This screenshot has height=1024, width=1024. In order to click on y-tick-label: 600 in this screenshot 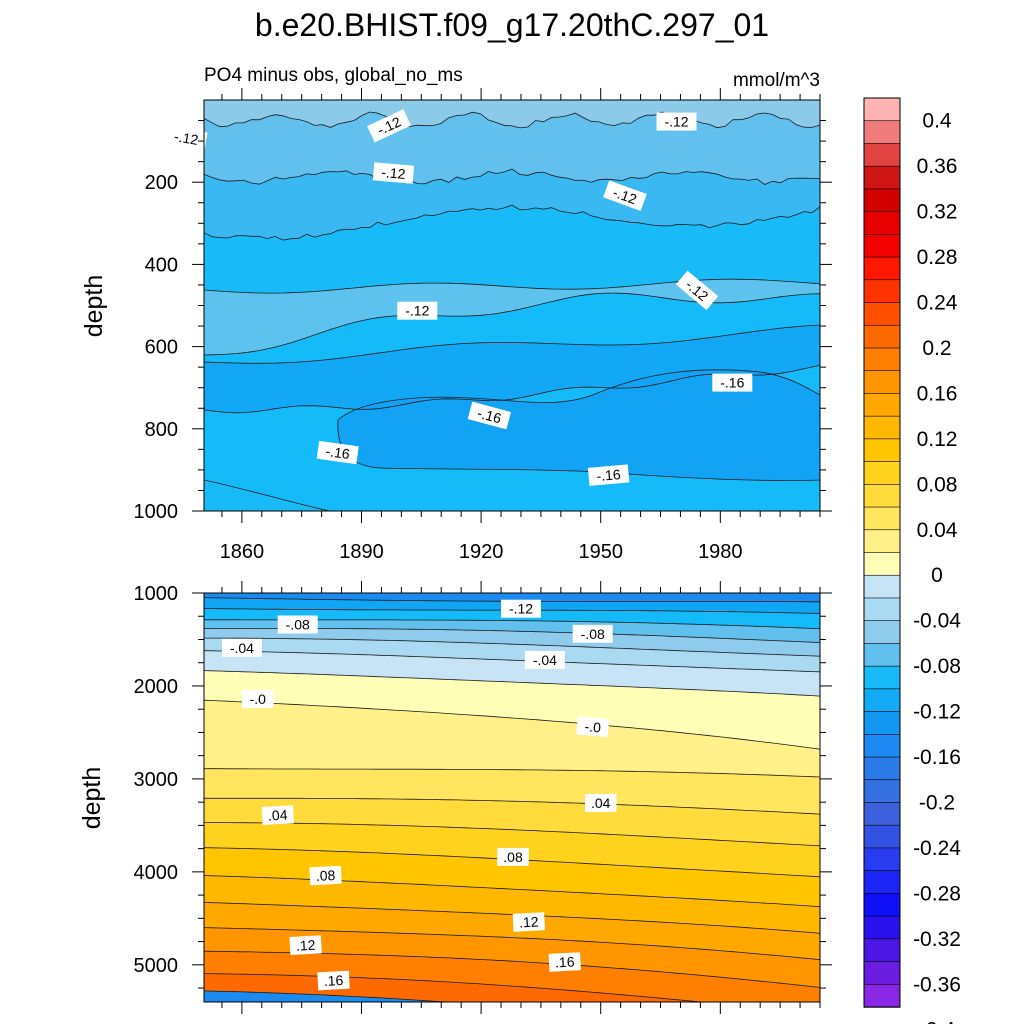, I will do `click(161, 348)`.